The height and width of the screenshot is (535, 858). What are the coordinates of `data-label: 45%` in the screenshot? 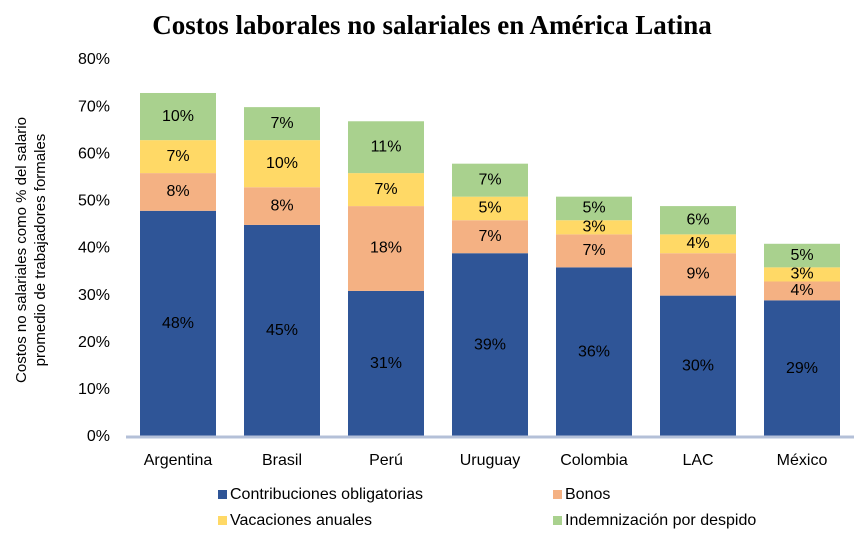 It's located at (282, 330).